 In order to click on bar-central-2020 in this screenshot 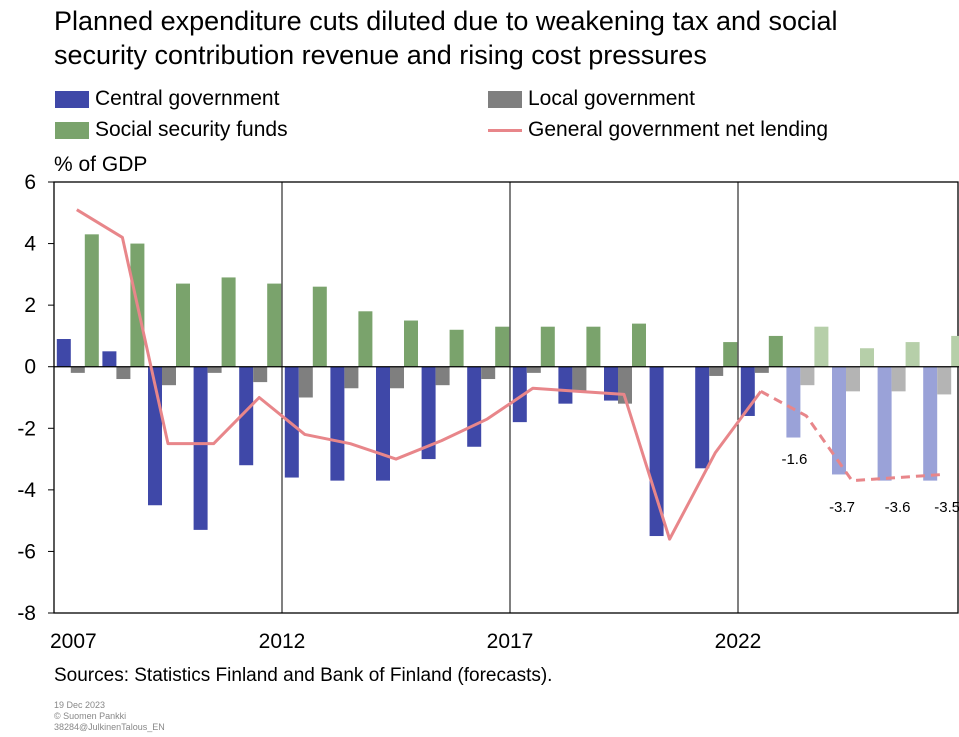, I will do `click(656, 451)`.